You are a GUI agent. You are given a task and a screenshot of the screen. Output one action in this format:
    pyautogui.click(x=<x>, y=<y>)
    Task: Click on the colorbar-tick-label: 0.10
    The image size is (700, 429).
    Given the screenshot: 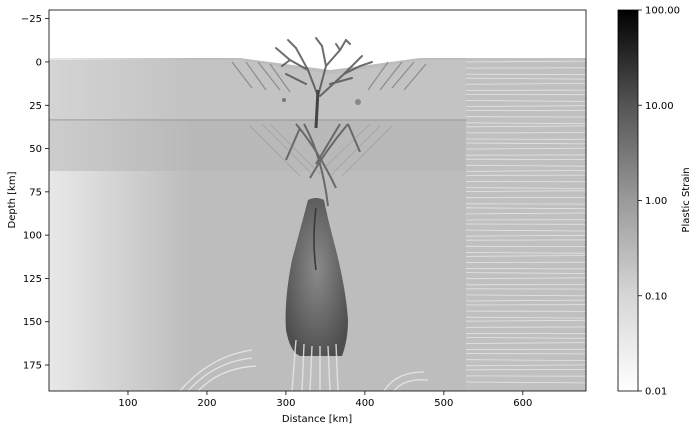 What is the action you would take?
    pyautogui.click(x=656, y=296)
    